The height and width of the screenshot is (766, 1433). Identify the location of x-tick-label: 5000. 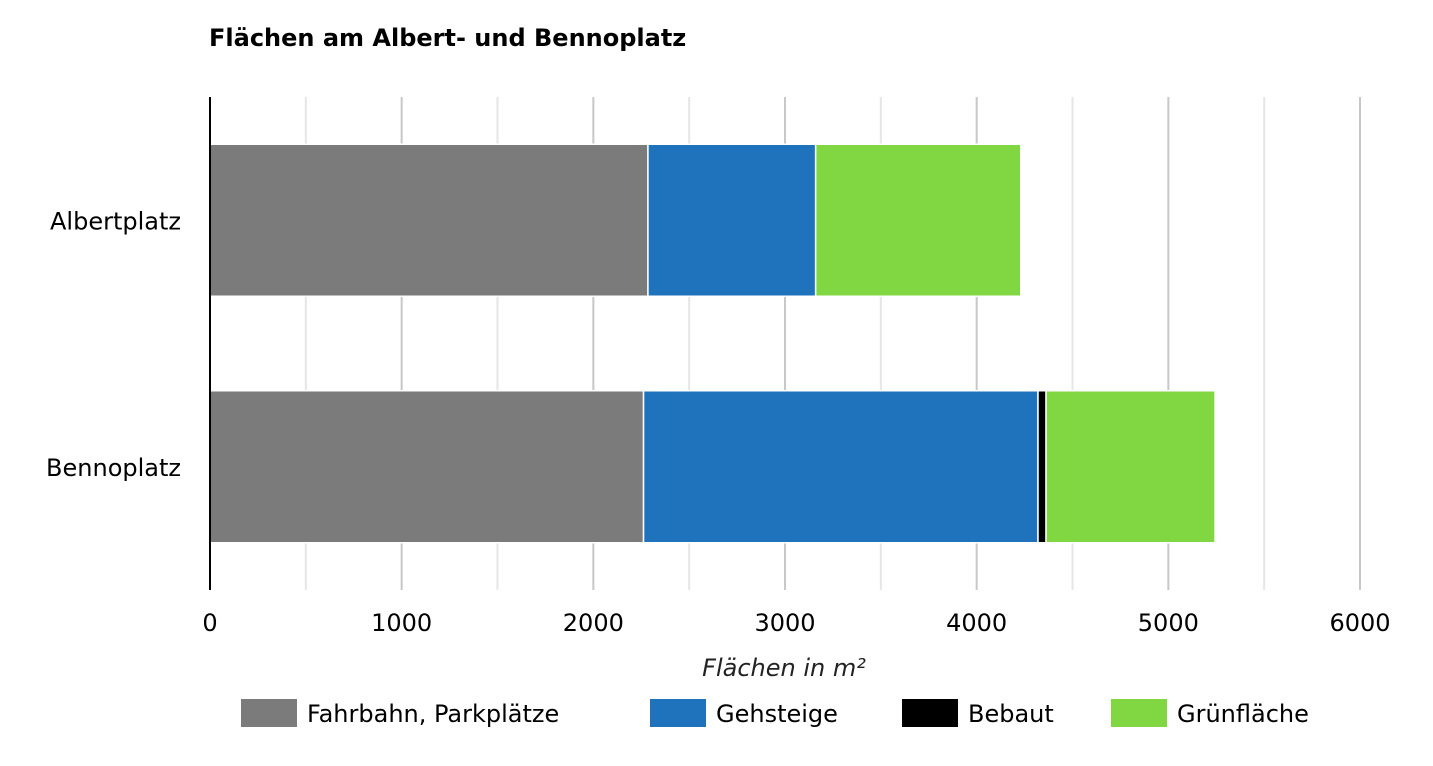
(1168, 623).